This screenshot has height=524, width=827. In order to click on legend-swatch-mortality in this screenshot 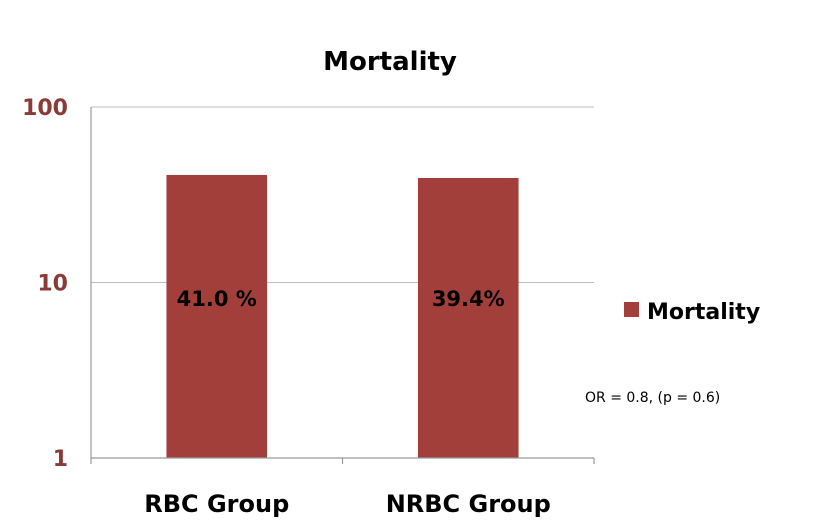, I will do `click(631, 309)`.